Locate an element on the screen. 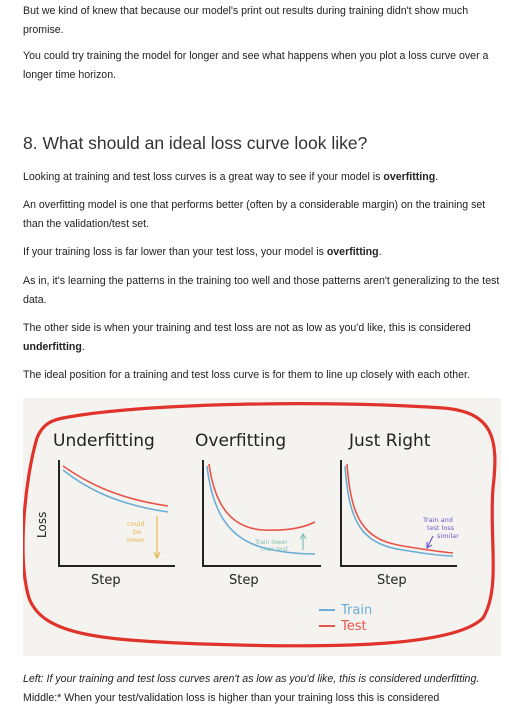 This screenshot has width=509, height=717. gap-arrow-overfitting is located at coordinates (303, 541).